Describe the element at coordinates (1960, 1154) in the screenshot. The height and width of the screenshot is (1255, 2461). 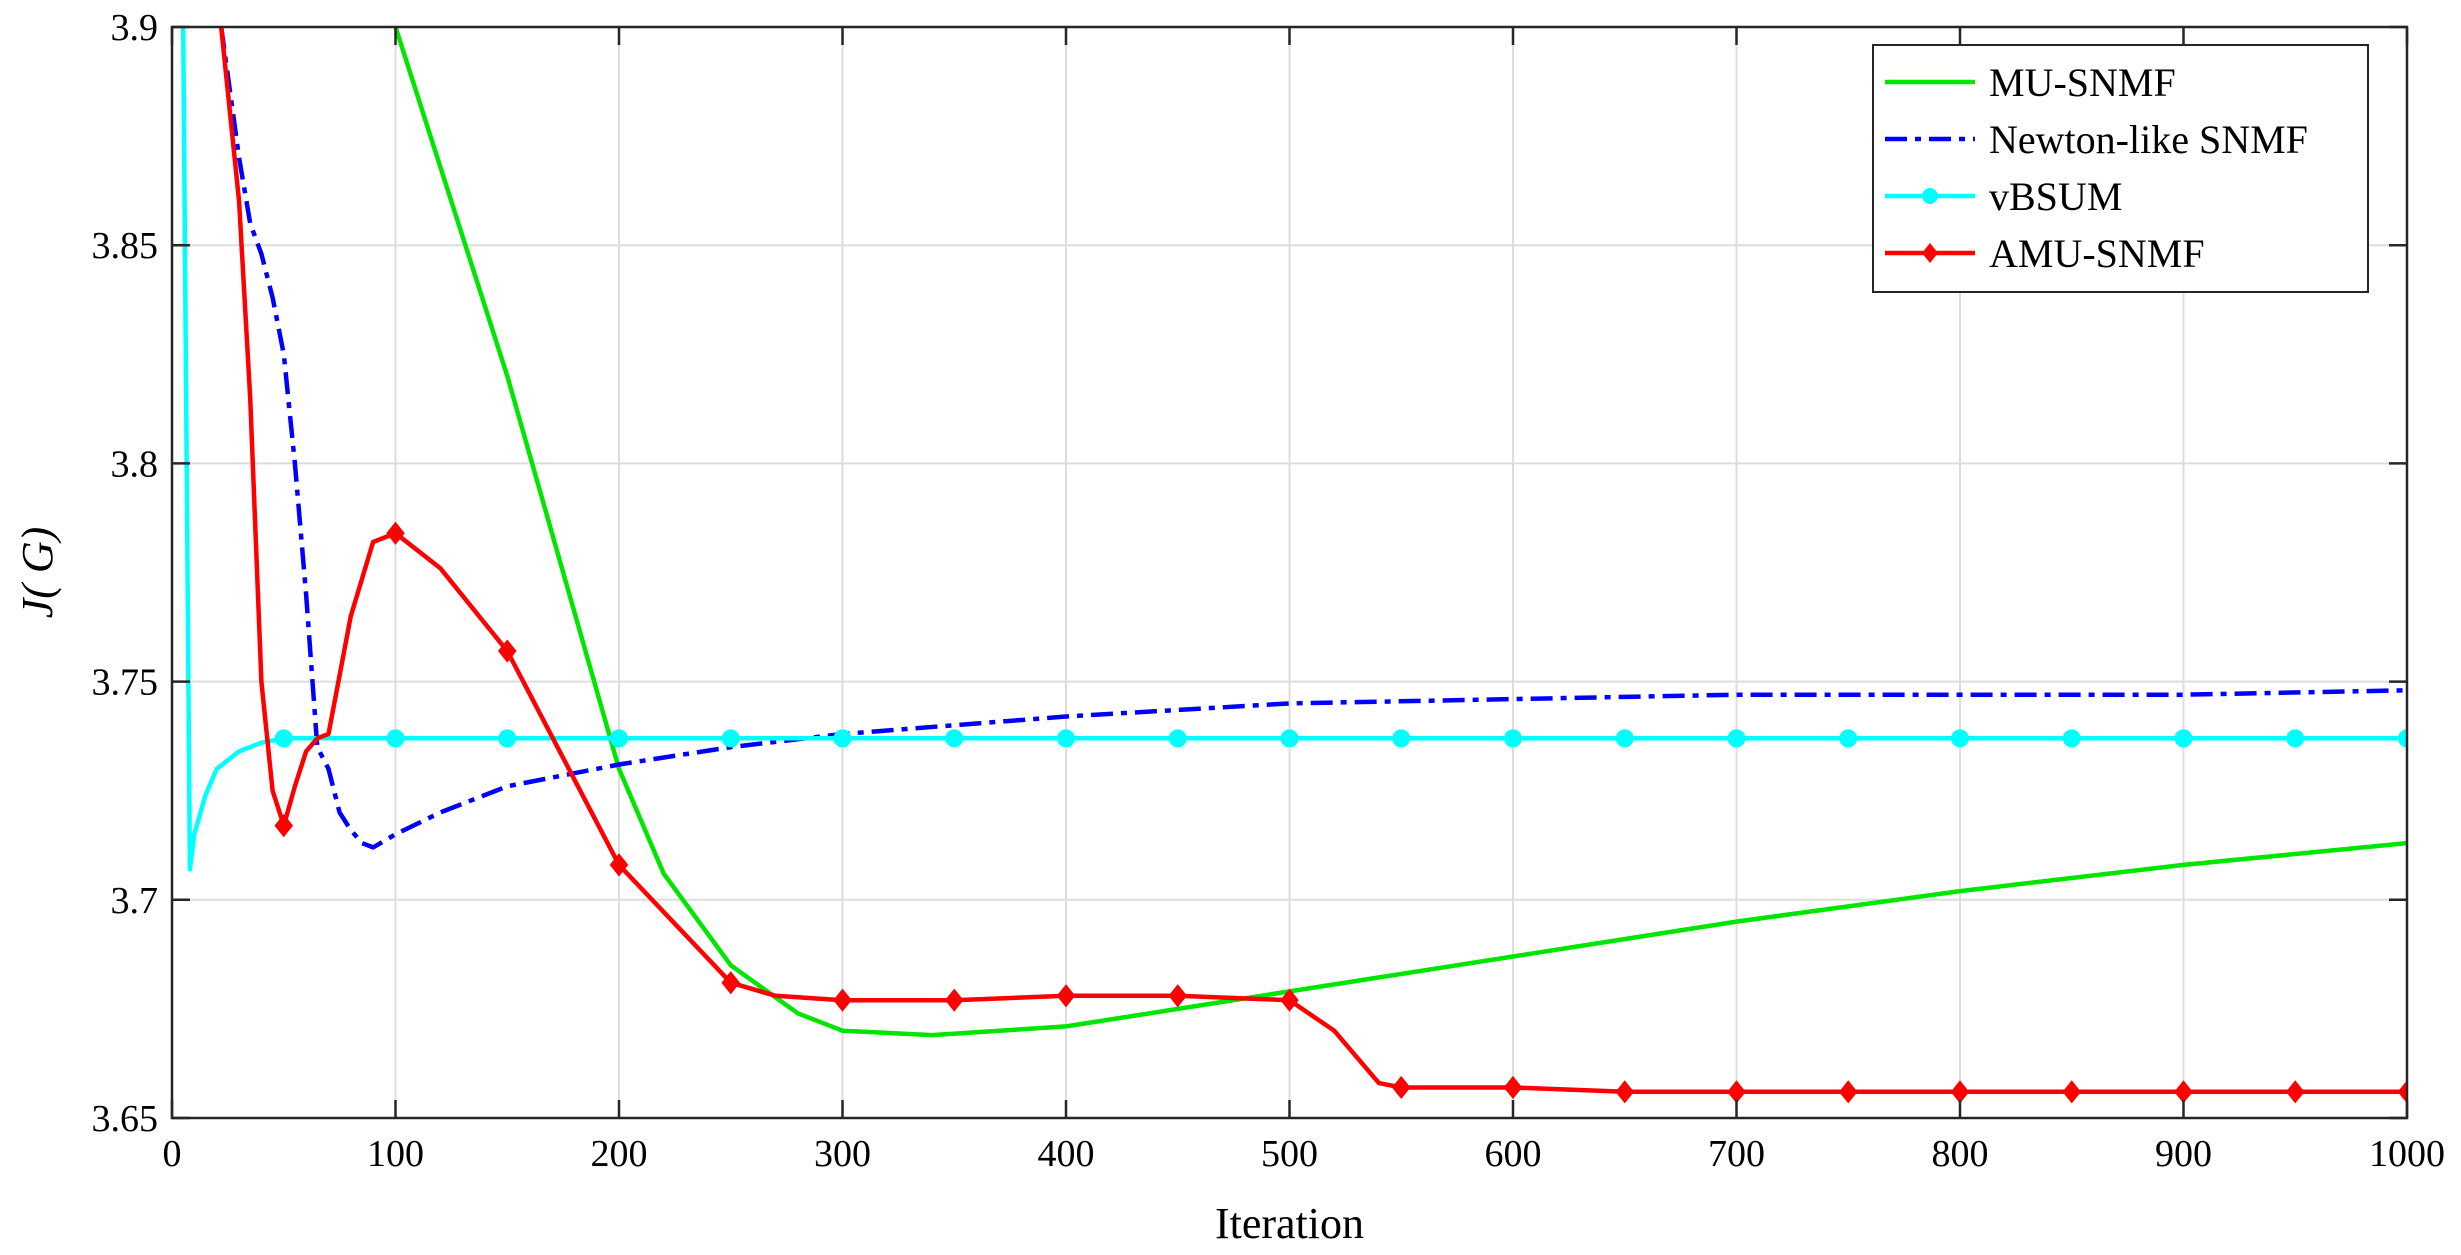
I see `x-tick-label: 800` at that location.